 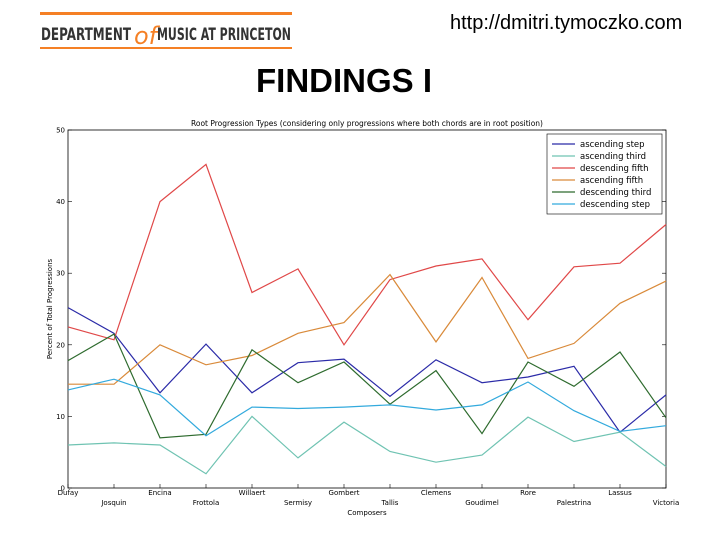 What do you see at coordinates (528, 493) in the screenshot?
I see `x-tick-label: Rore` at bounding box center [528, 493].